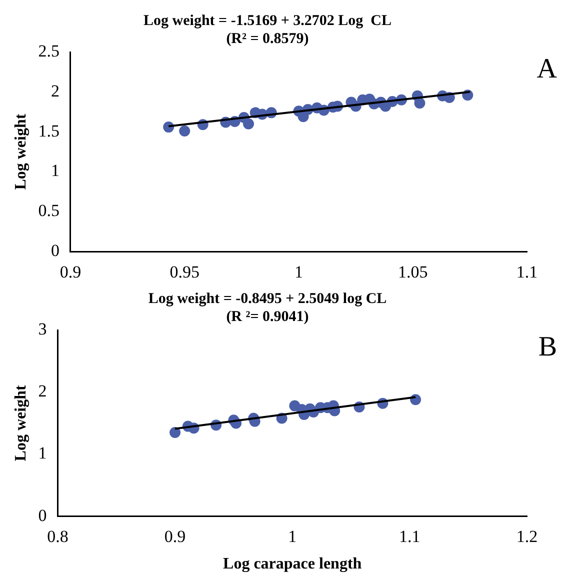 This screenshot has width=575, height=586. What do you see at coordinates (267, 38) in the screenshot?
I see `chart-subtitle: (R² = 0.8579)` at bounding box center [267, 38].